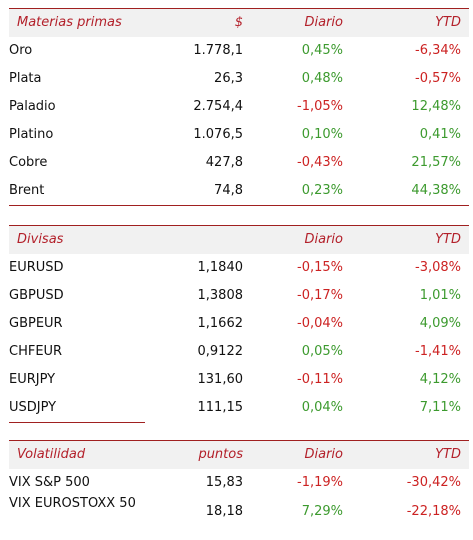  What do you see at coordinates (320, 106) in the screenshot?
I see `row-daily: -1,05%` at bounding box center [320, 106].